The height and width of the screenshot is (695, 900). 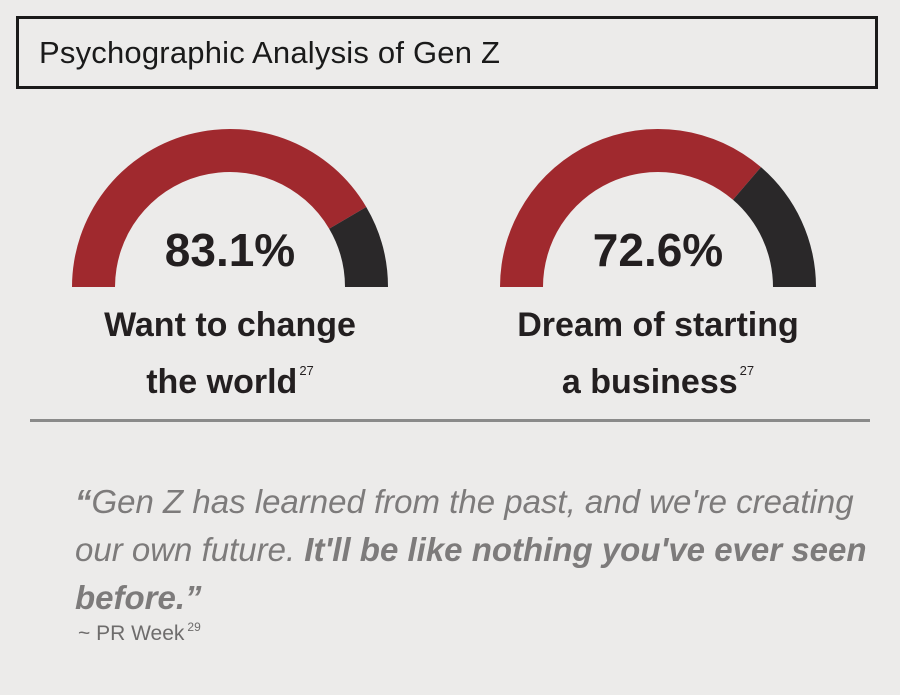 What do you see at coordinates (131, 633) in the screenshot?
I see `source-text: ~ PR Week` at bounding box center [131, 633].